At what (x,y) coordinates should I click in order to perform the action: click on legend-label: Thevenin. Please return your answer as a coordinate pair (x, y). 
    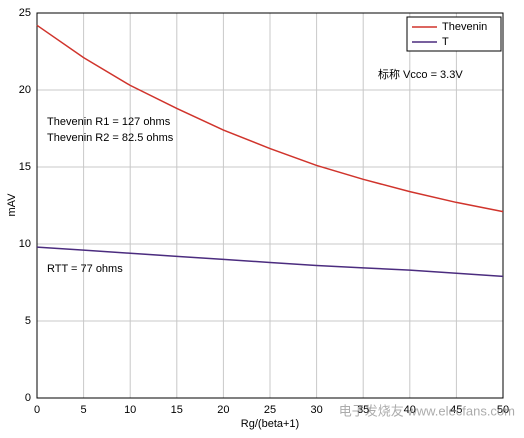
    Looking at the image, I should click on (464, 27).